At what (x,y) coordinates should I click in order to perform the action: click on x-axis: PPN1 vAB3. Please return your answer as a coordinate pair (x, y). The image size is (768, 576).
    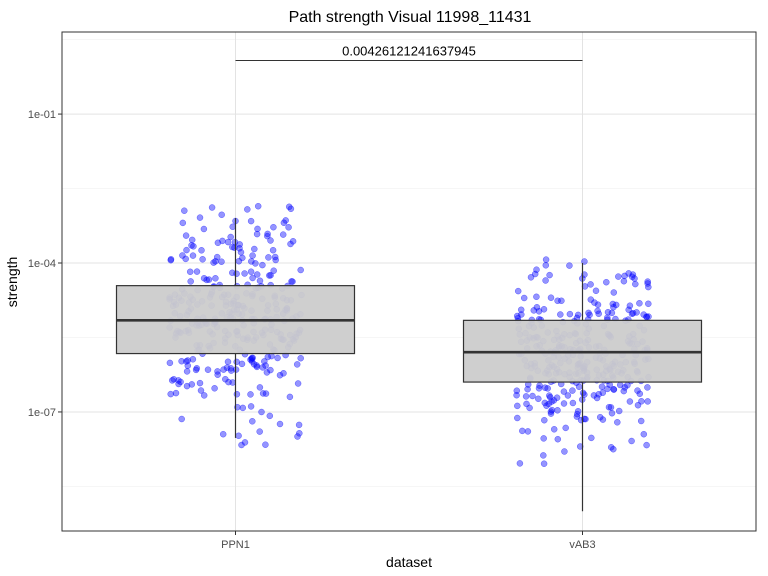
    Looking at the image, I should click on (408, 541).